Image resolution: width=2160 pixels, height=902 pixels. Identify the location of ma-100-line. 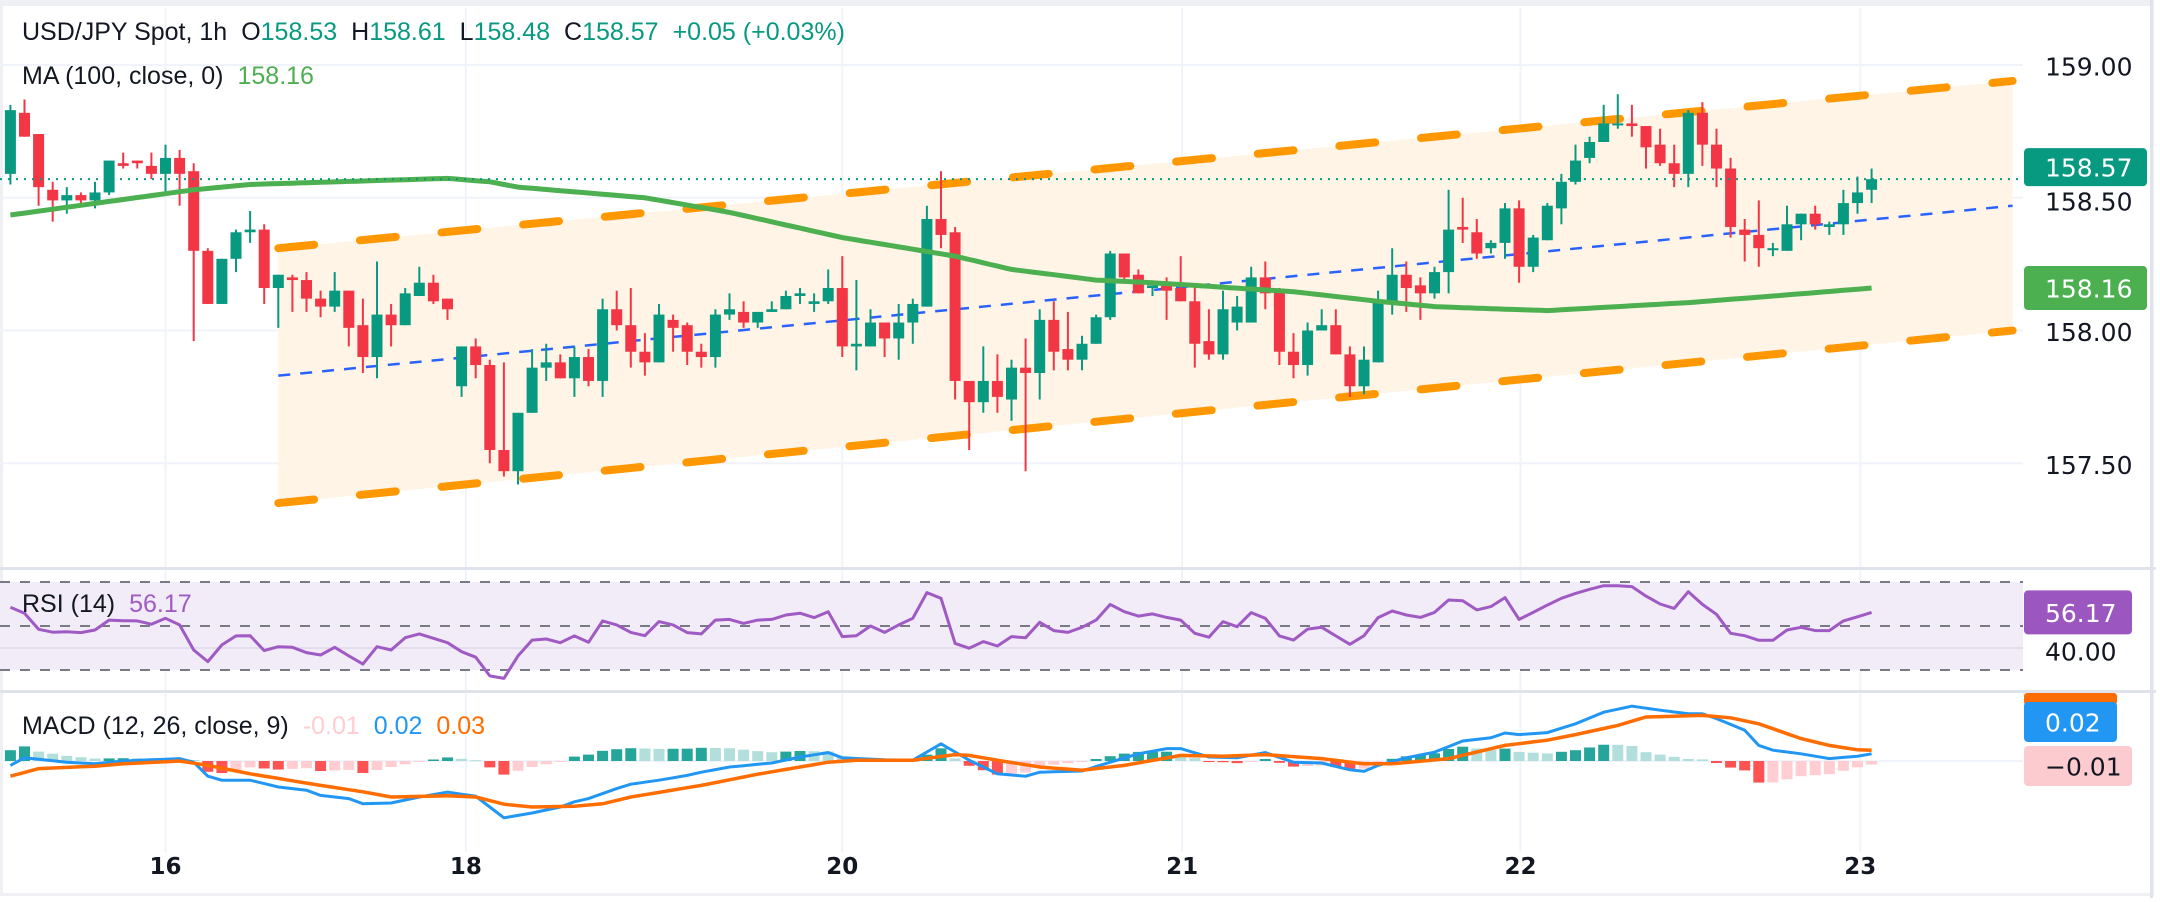
(941, 244).